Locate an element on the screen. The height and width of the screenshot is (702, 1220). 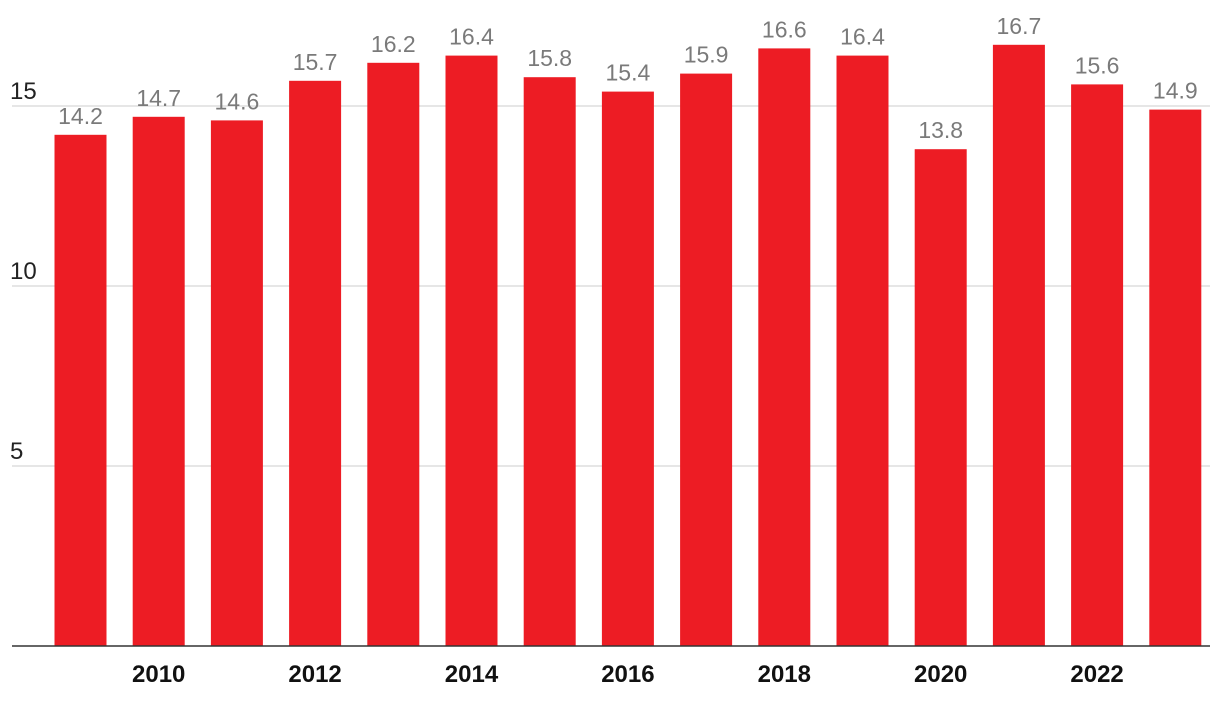
x-tick-label: 2014 is located at coordinates (472, 674).